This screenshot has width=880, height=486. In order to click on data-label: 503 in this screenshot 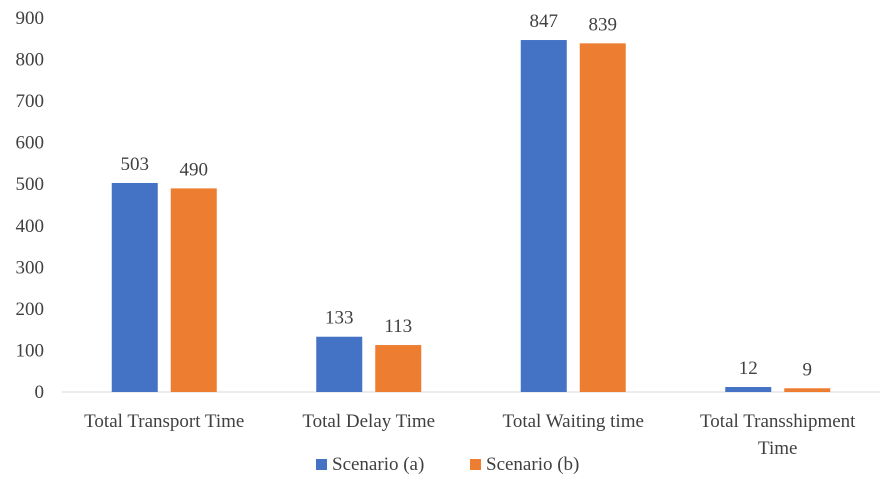, I will do `click(135, 164)`.